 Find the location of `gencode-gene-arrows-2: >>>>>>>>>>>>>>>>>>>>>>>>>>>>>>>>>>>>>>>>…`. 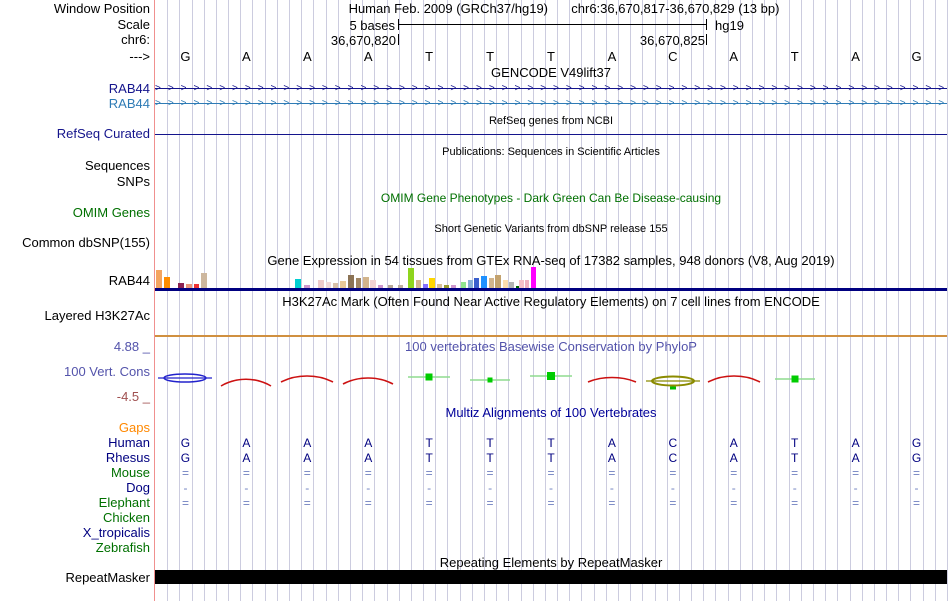

gencode-gene-arrows-2: >>>>>>>>>>>>>>>>>>>>>>>>>>>>>>>>>>>>>>>>… is located at coordinates (551, 103).